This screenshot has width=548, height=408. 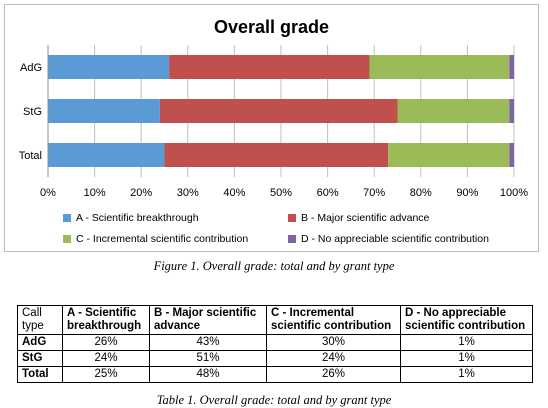 I want to click on cell-c: 24%, so click(x=333, y=358).